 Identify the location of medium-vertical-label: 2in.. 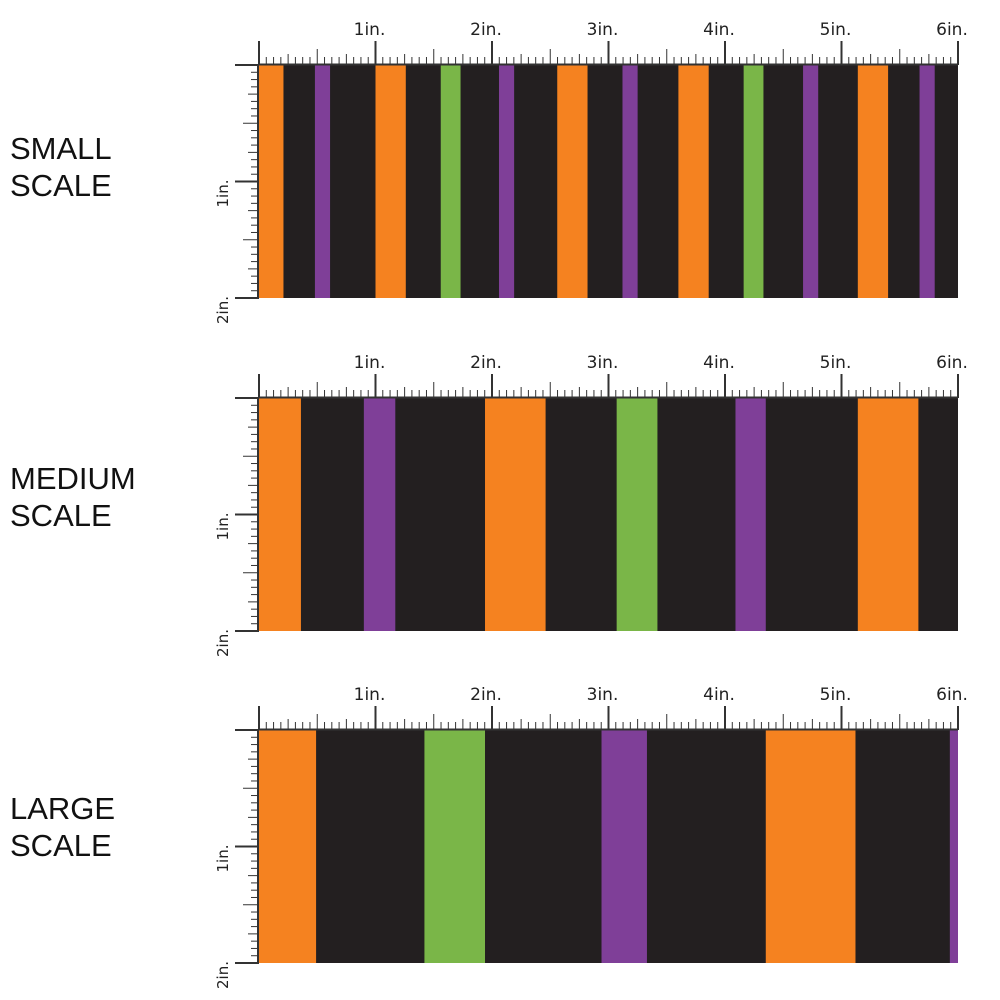
(223, 643).